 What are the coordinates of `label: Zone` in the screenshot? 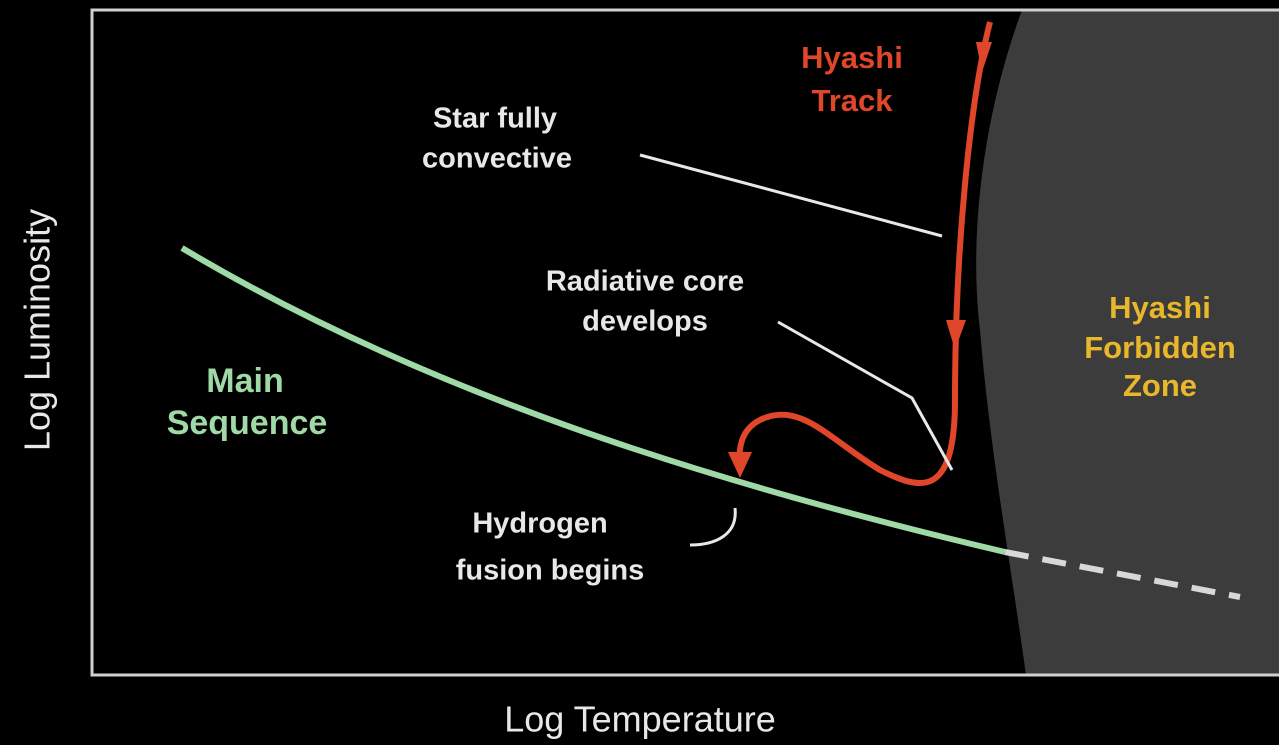 It's located at (1160, 385).